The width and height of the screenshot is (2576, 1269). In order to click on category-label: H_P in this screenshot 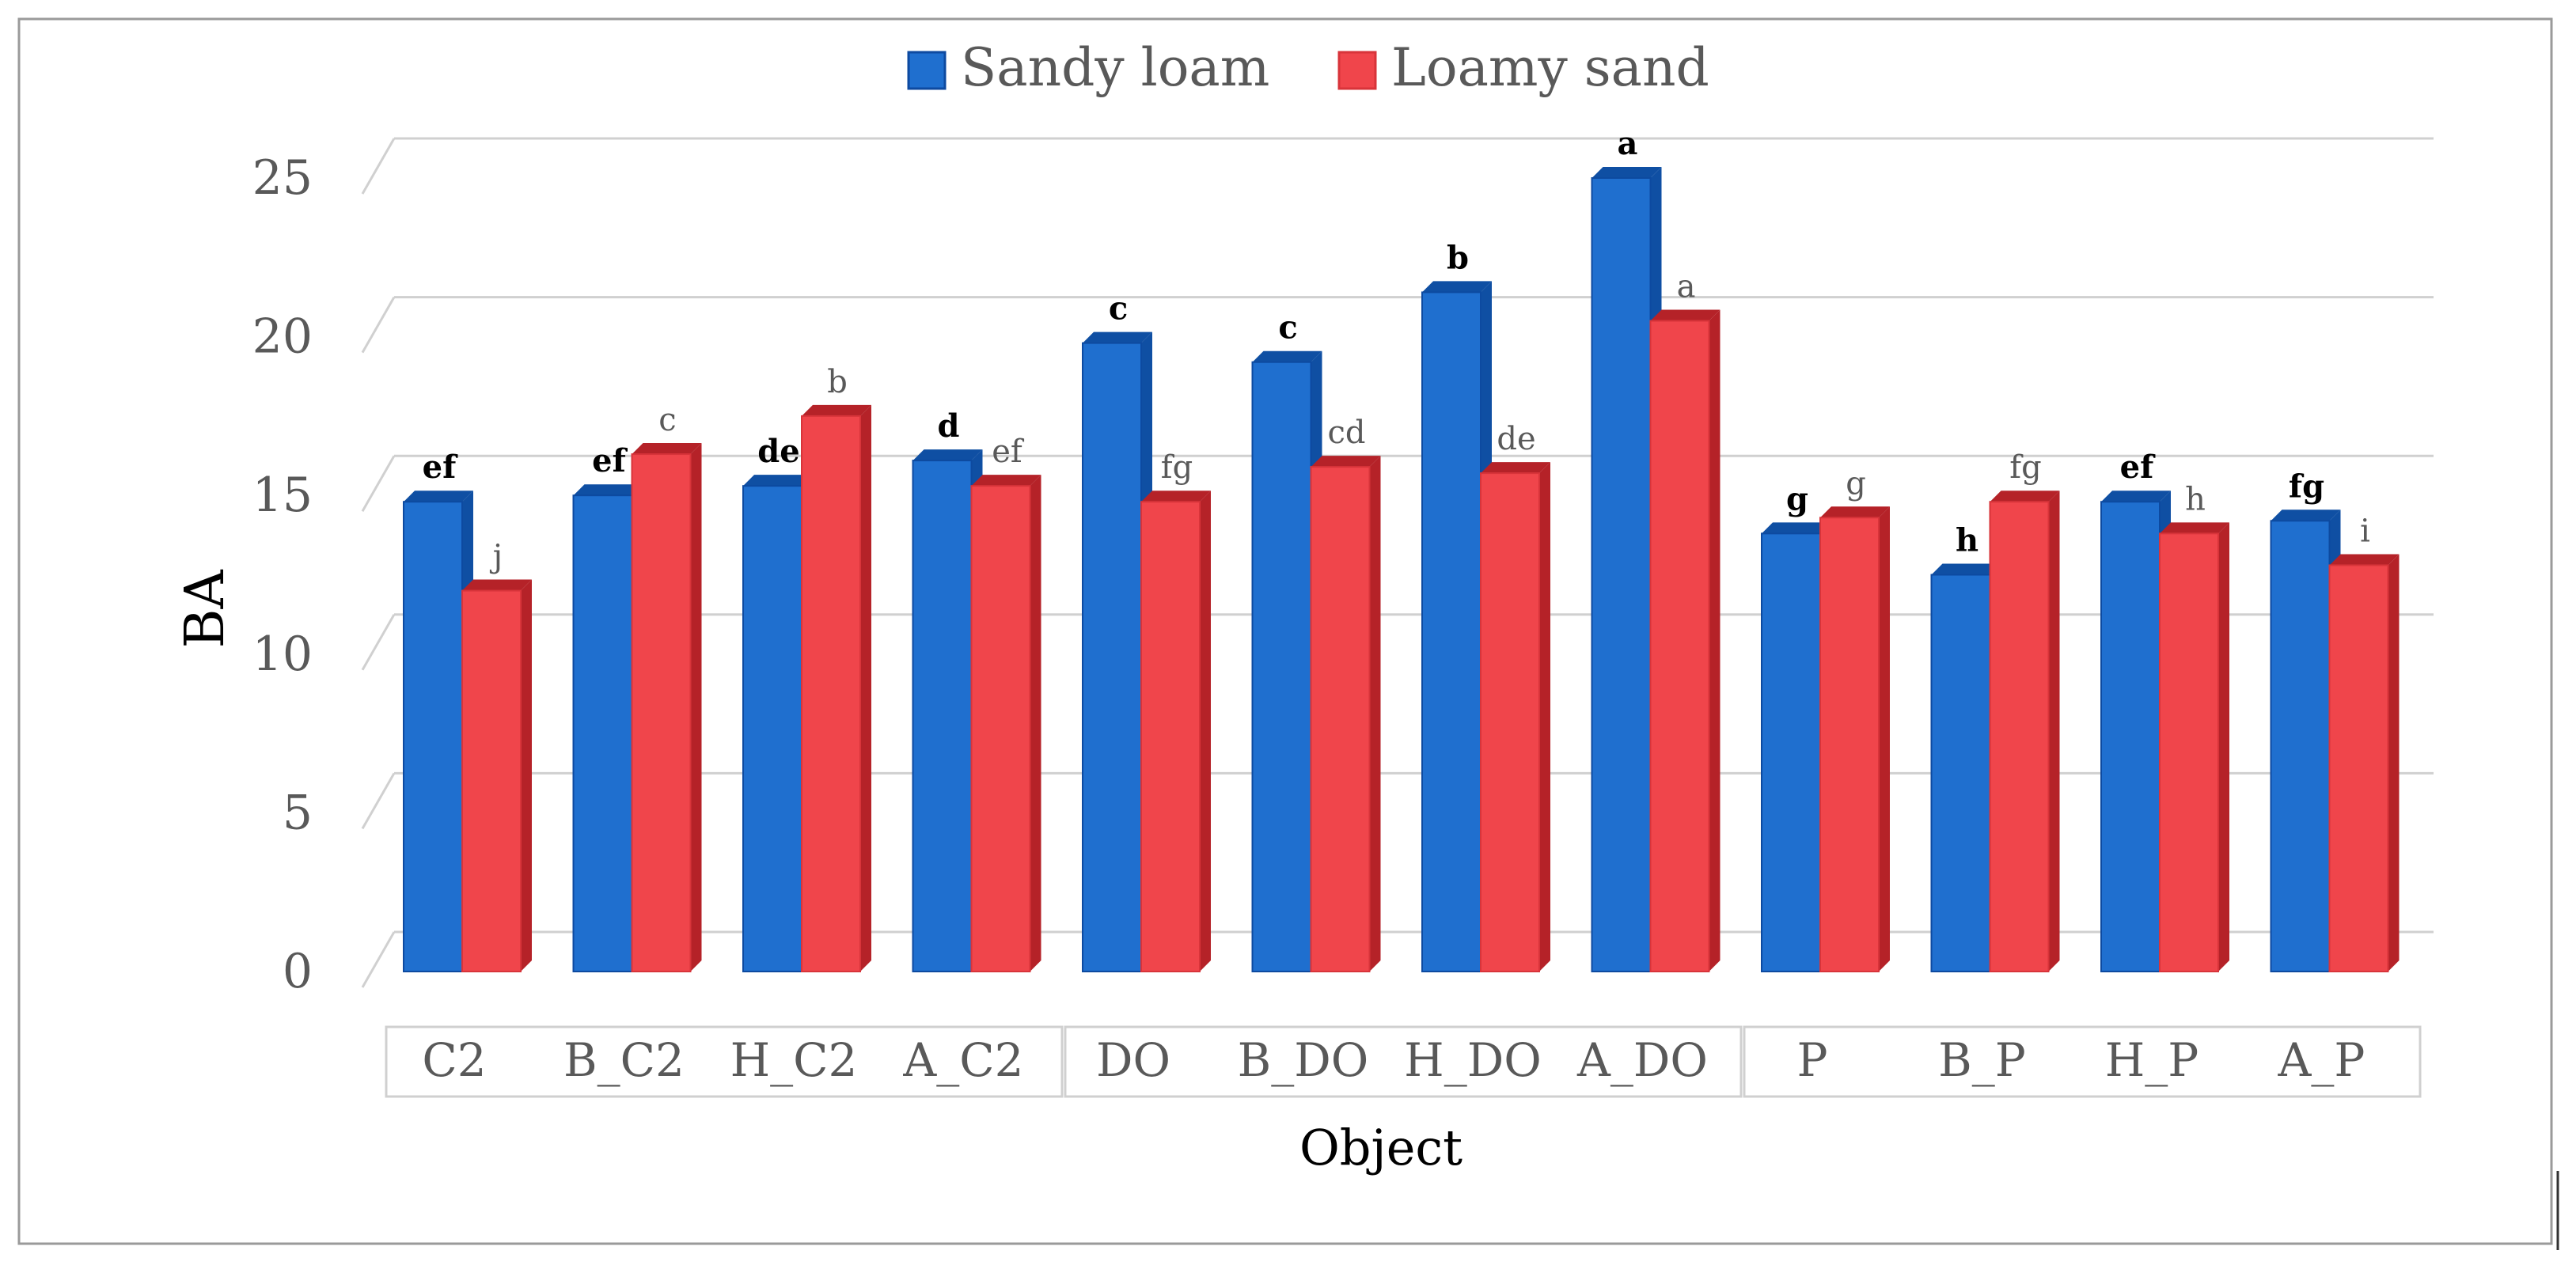, I will do `click(2152, 1060)`.